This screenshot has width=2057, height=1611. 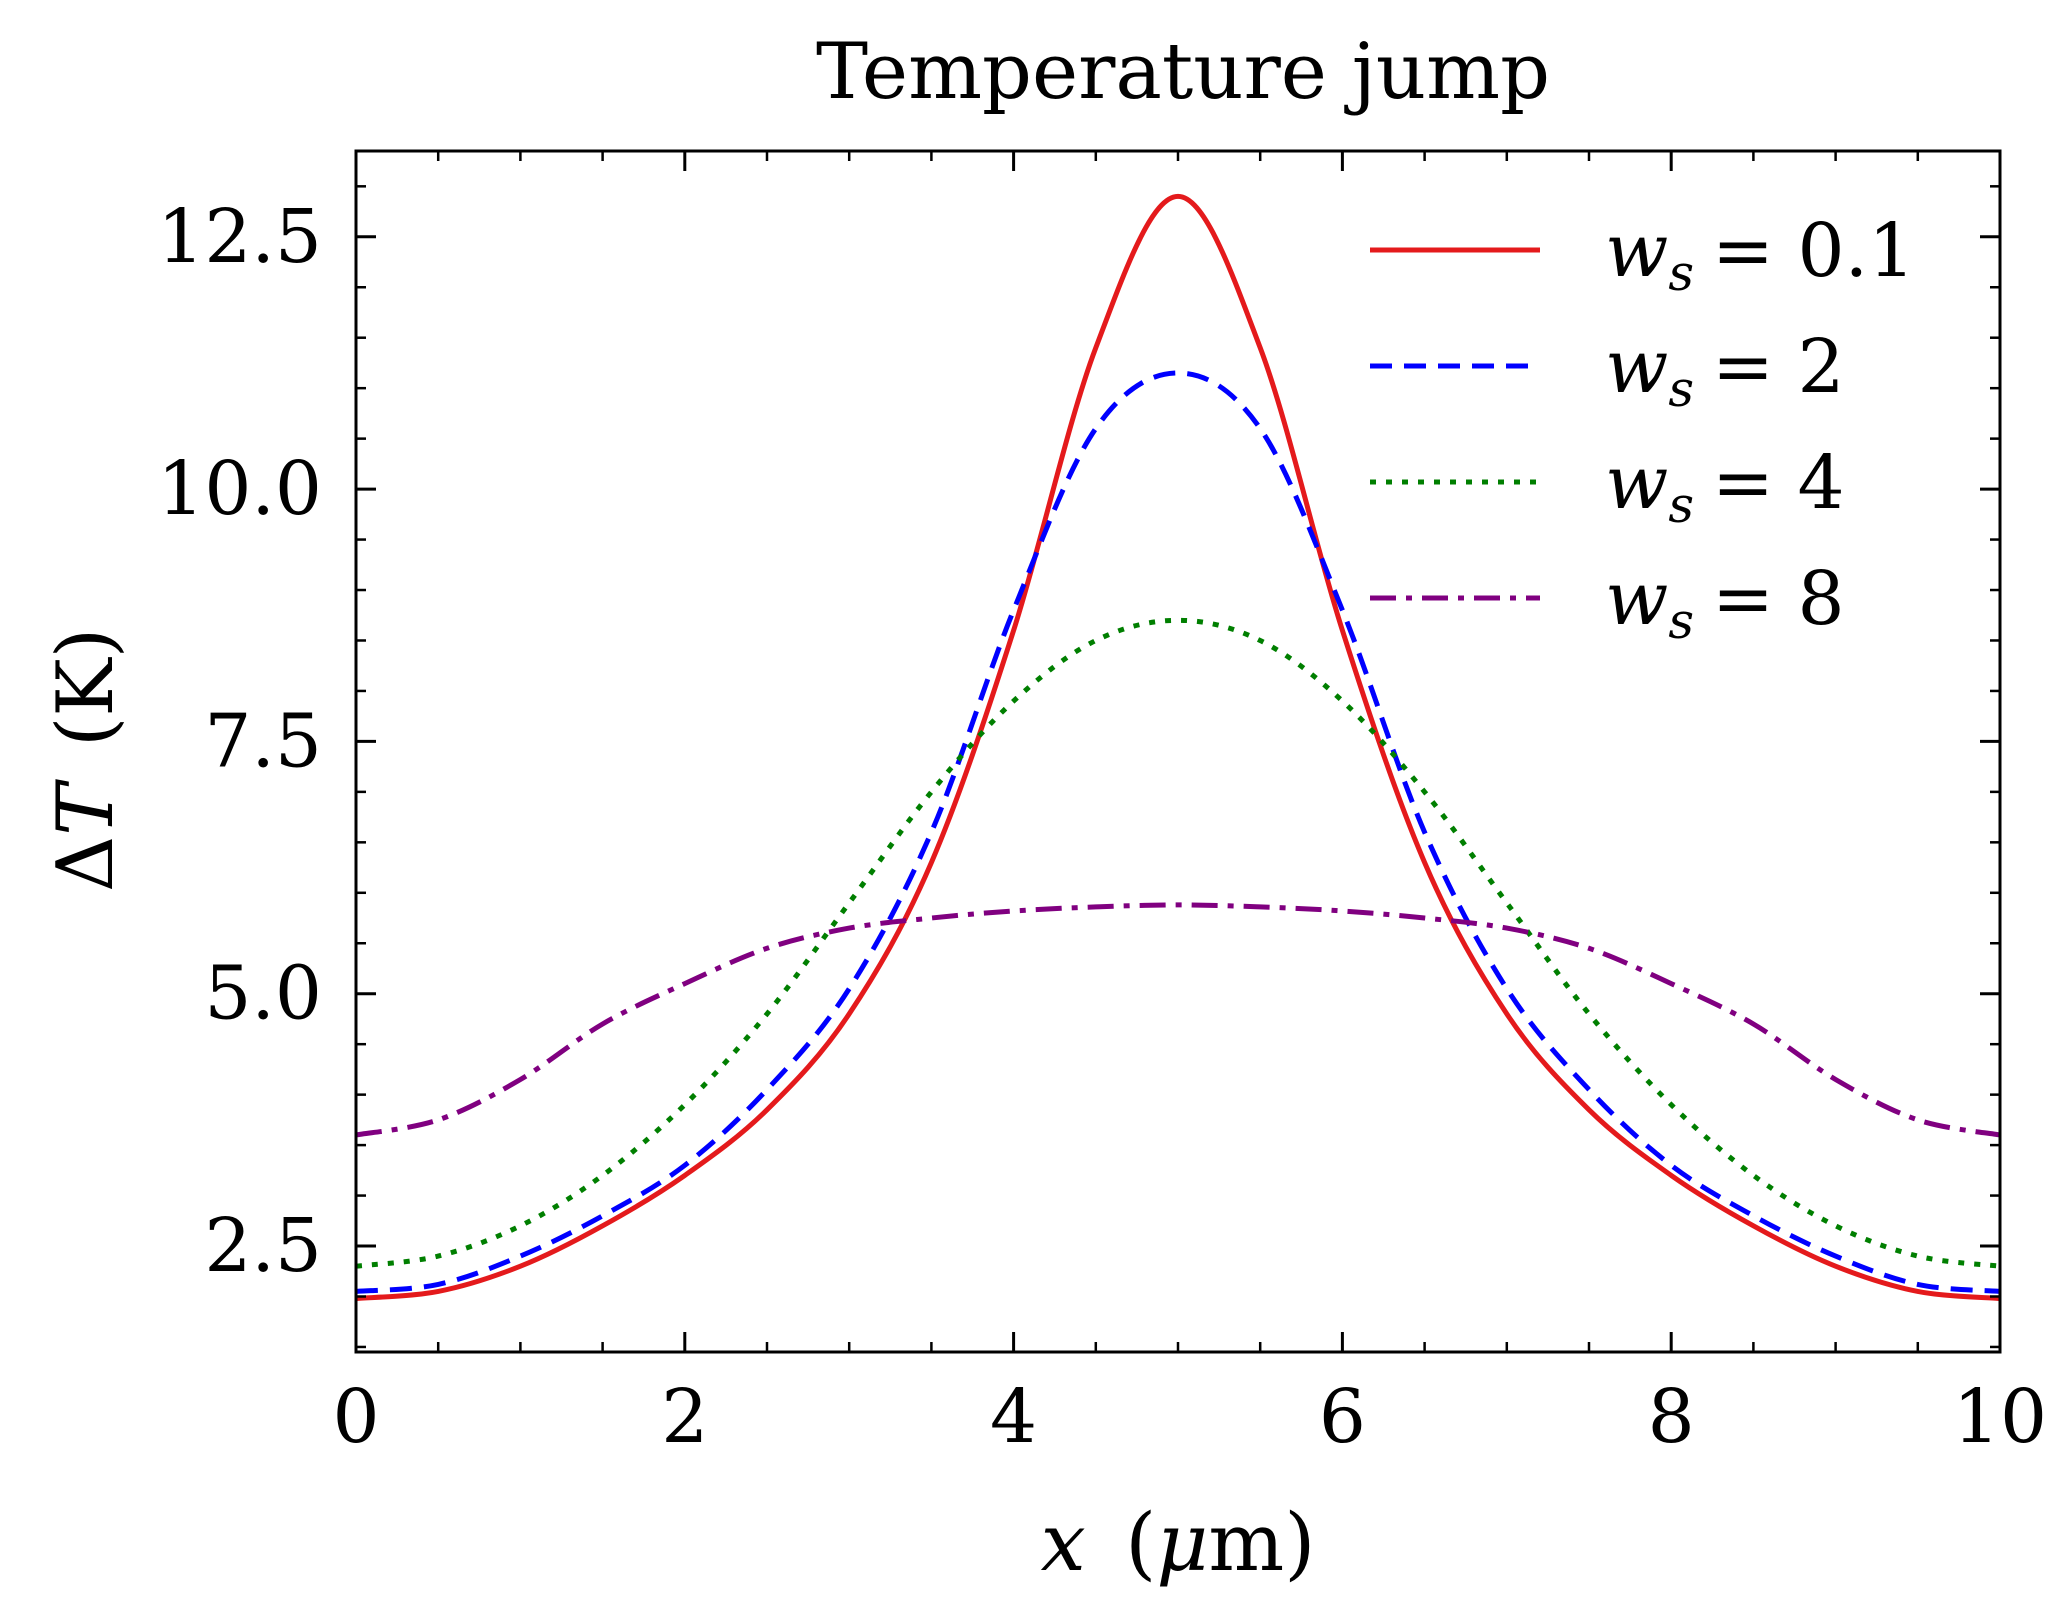 I want to click on y-axis-unit: K, so click(x=86, y=687).